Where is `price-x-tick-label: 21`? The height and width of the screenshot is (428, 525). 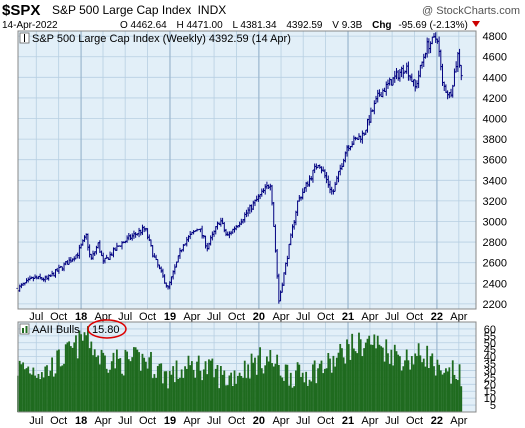
price-x-tick-label: 21 is located at coordinates (348, 317).